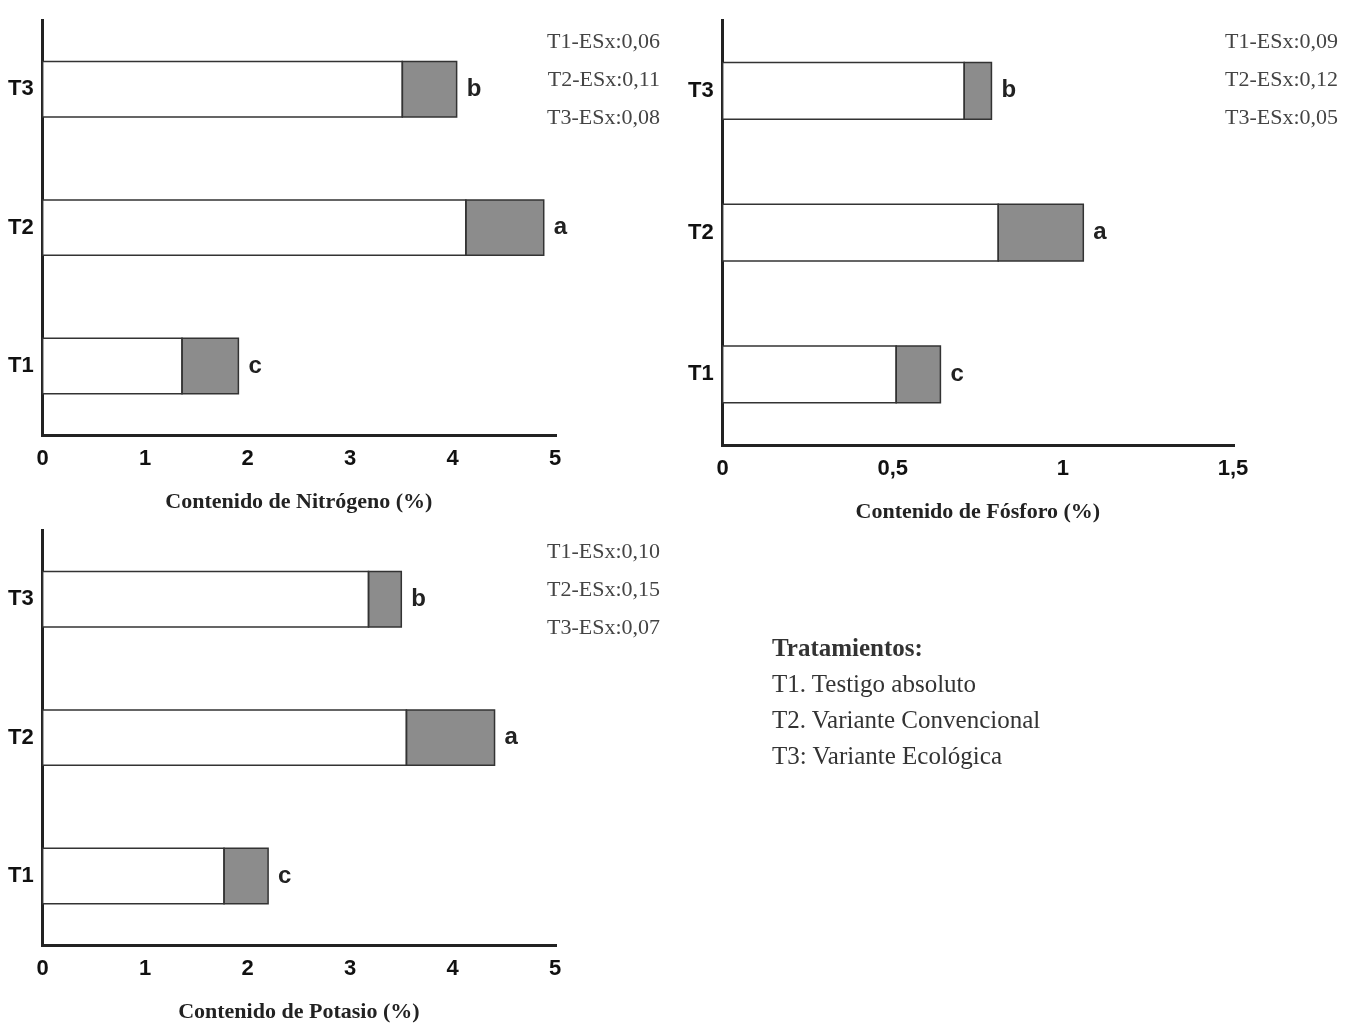  What do you see at coordinates (1281, 78) in the screenshot?
I see `annotation: T2-ESx:0,12` at bounding box center [1281, 78].